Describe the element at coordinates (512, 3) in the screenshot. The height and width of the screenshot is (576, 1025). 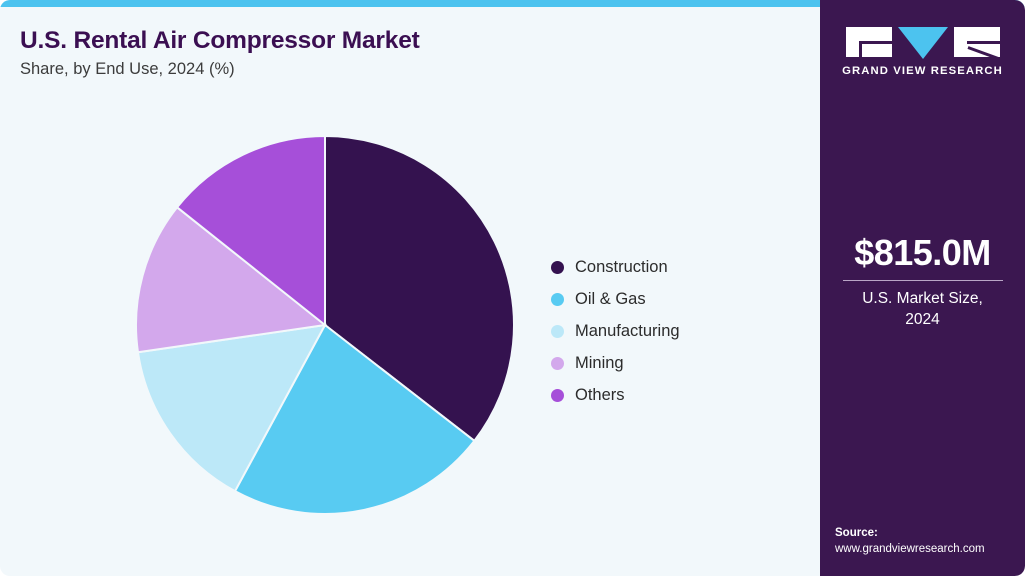
I see `top-accent-bar` at that location.